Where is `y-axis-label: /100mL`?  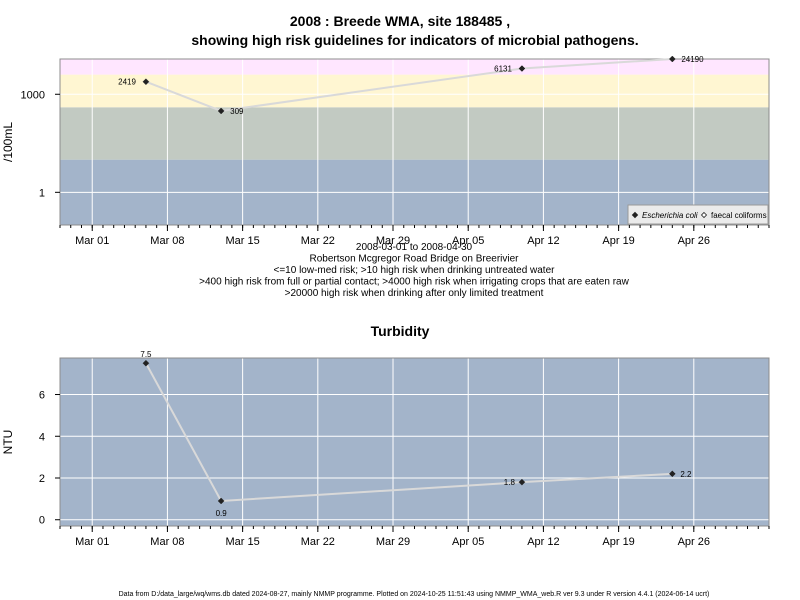 y-axis-label: /100mL is located at coordinates (8, 142).